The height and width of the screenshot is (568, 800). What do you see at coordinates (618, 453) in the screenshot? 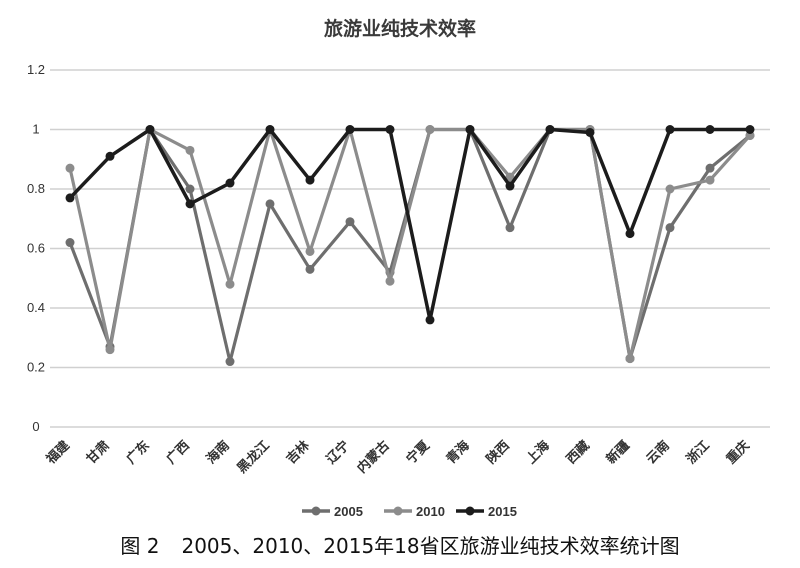
I see `x-tick-label: 新疆` at bounding box center [618, 453].